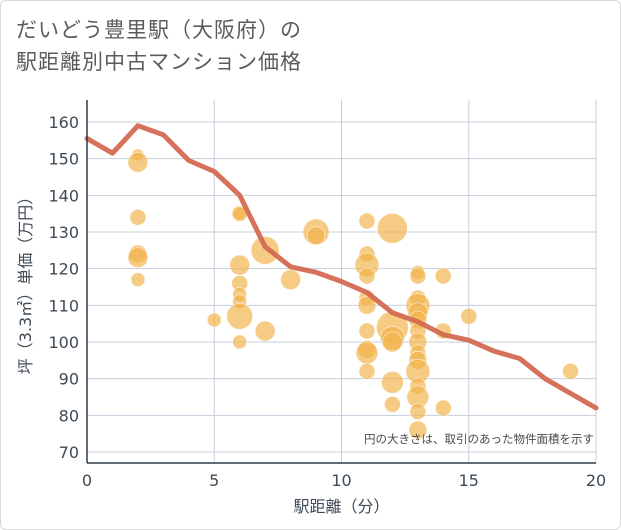 The height and width of the screenshot is (530, 621). I want to click on y-tick-label: 140, so click(63, 195).